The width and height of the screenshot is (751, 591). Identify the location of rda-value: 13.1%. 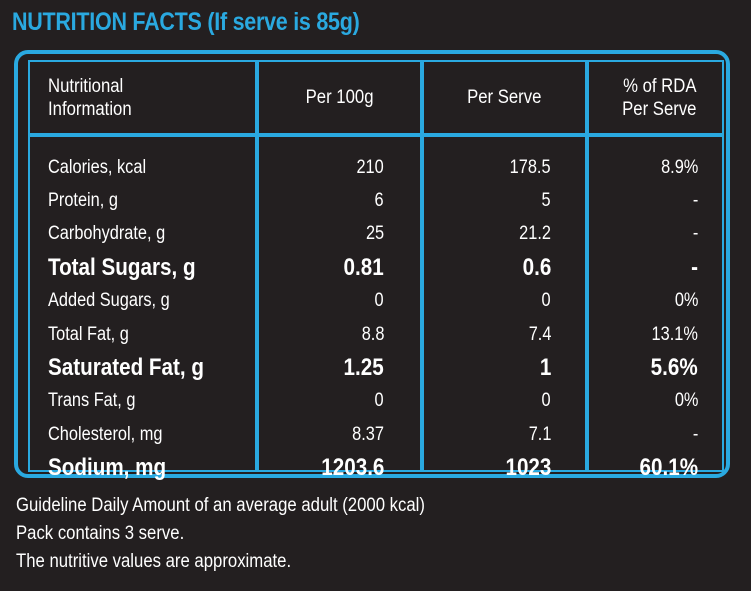
(674, 334).